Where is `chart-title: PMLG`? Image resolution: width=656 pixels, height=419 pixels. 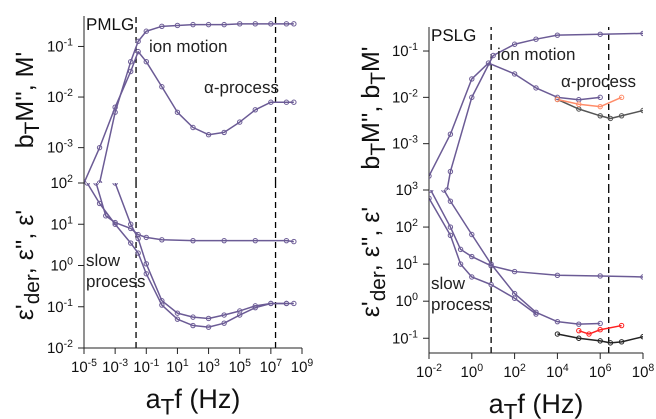
chart-title: PMLG is located at coordinates (110, 25).